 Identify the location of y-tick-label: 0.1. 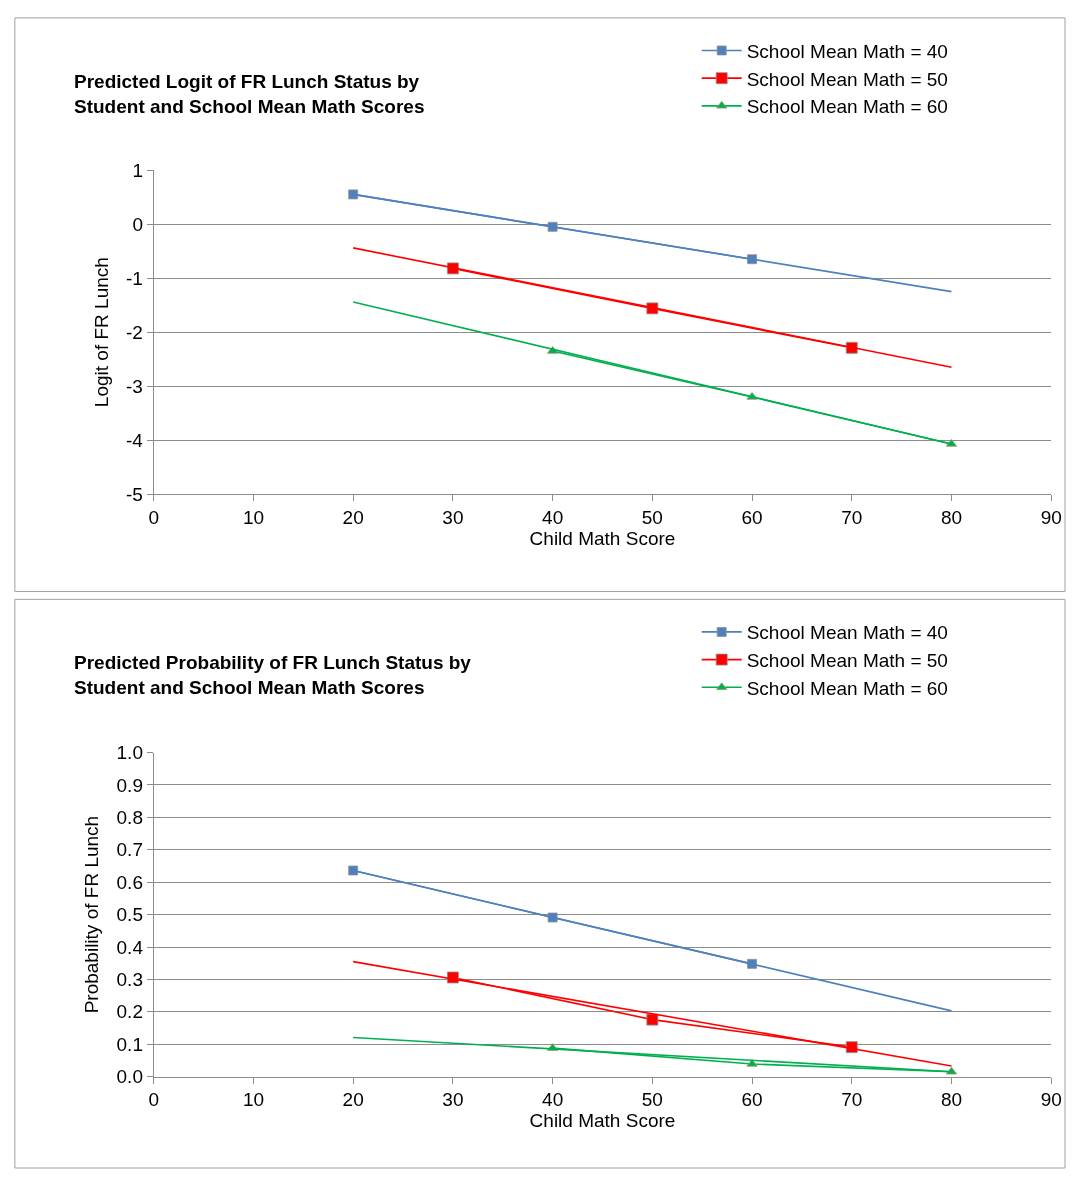
(129, 1044).